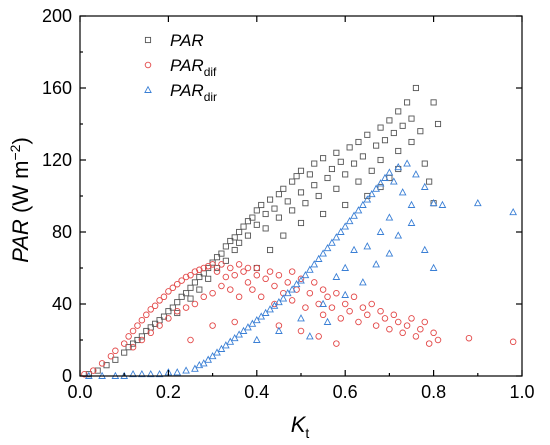 The width and height of the screenshot is (550, 445). Describe the element at coordinates (79, 392) in the screenshot. I see `x-tick-label: 0.0` at that location.